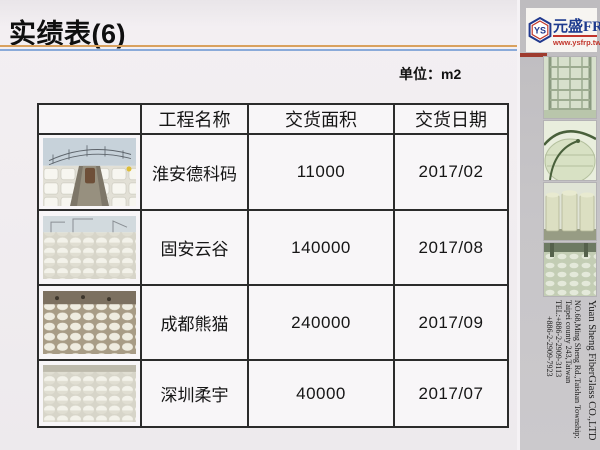  Describe the element at coordinates (194, 393) in the screenshot. I see `project-name: 深圳柔宇` at that location.